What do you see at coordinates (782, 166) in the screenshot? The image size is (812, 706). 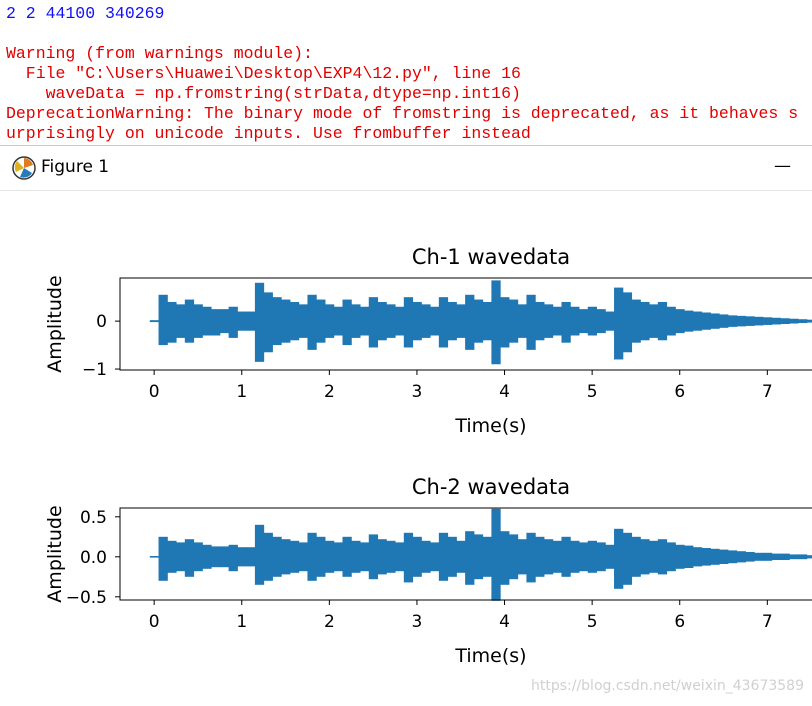 I see `minimize-button: —` at bounding box center [782, 166].